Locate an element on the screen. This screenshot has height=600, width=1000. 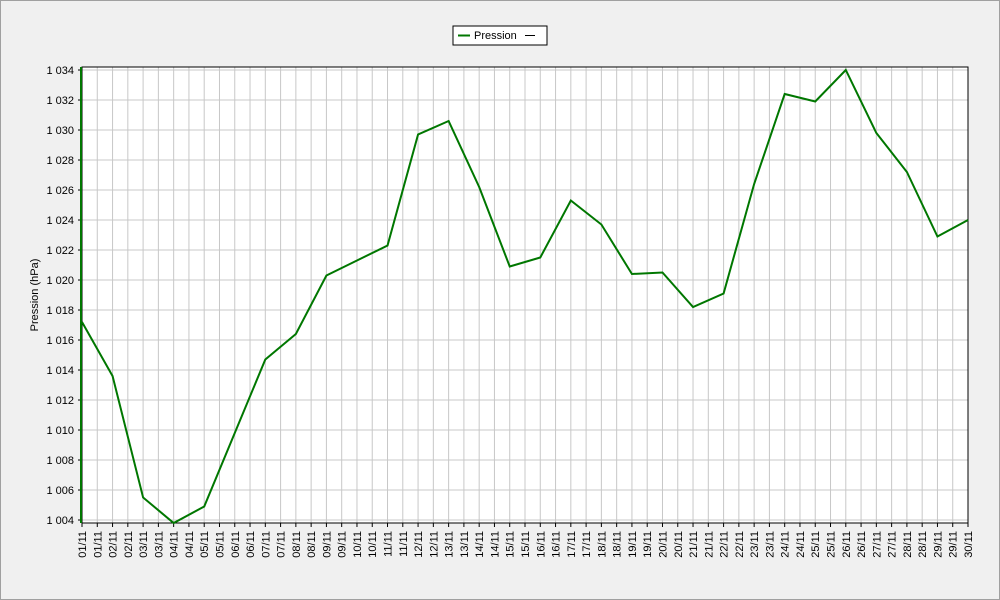
y-tick-label: 1 026 is located at coordinates (60, 191).